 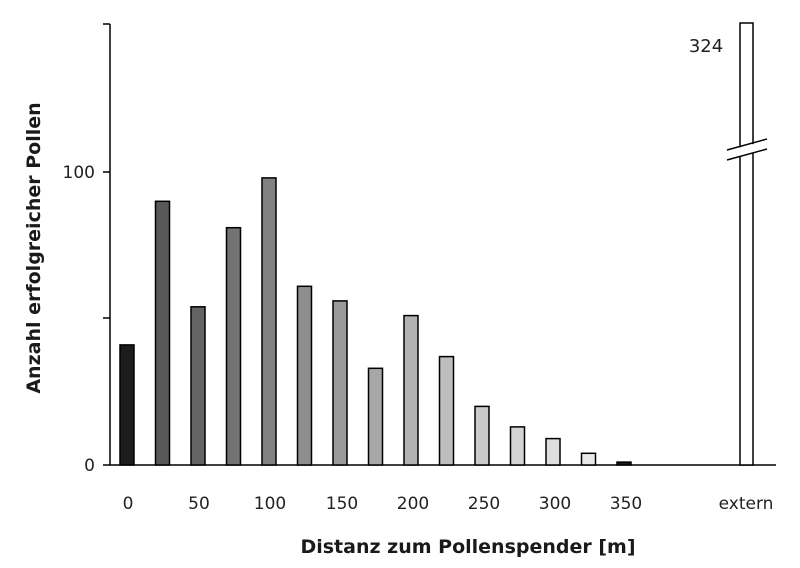 I want to click on x-tick-label-100: 100, so click(x=270, y=504).